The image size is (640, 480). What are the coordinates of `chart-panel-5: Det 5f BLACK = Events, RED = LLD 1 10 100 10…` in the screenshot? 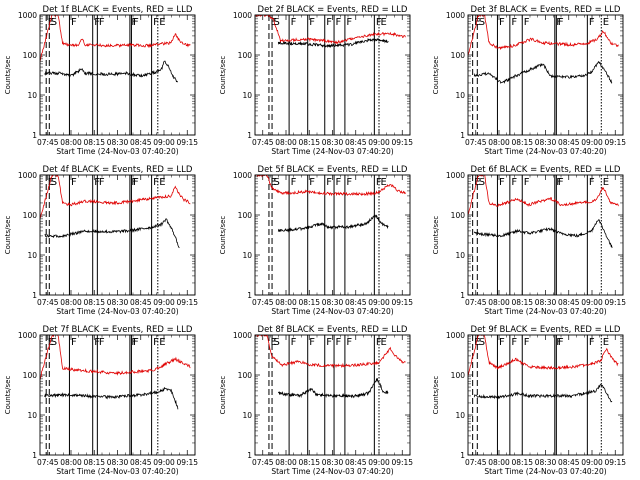 It's located at (316, 240).